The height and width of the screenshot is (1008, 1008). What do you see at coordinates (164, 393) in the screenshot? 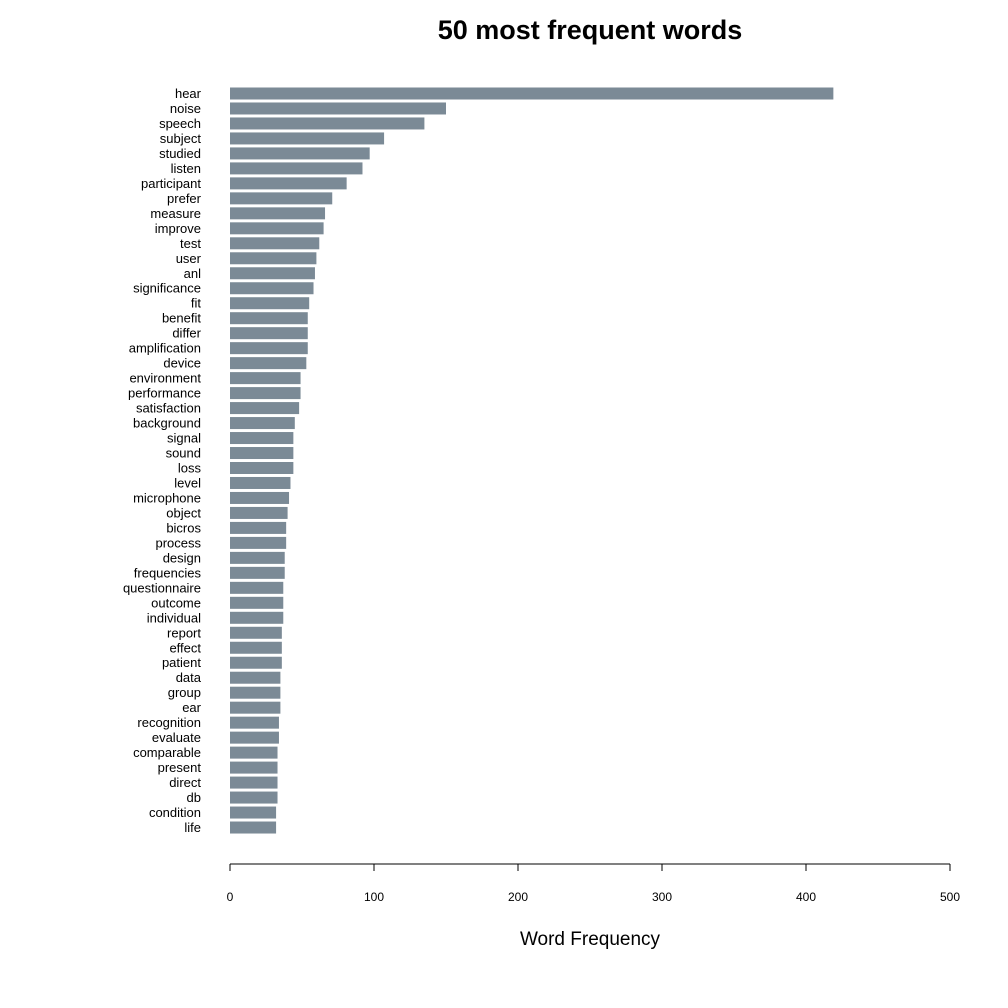
I see `category-label: performance` at bounding box center [164, 393].